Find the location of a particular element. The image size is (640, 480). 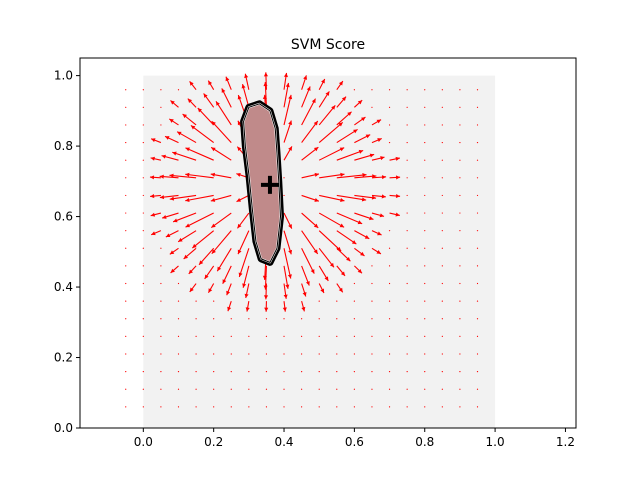

y-axis: 0.0 0.2 0.4 0.6 0.8 1.0 is located at coordinates (67, 252).